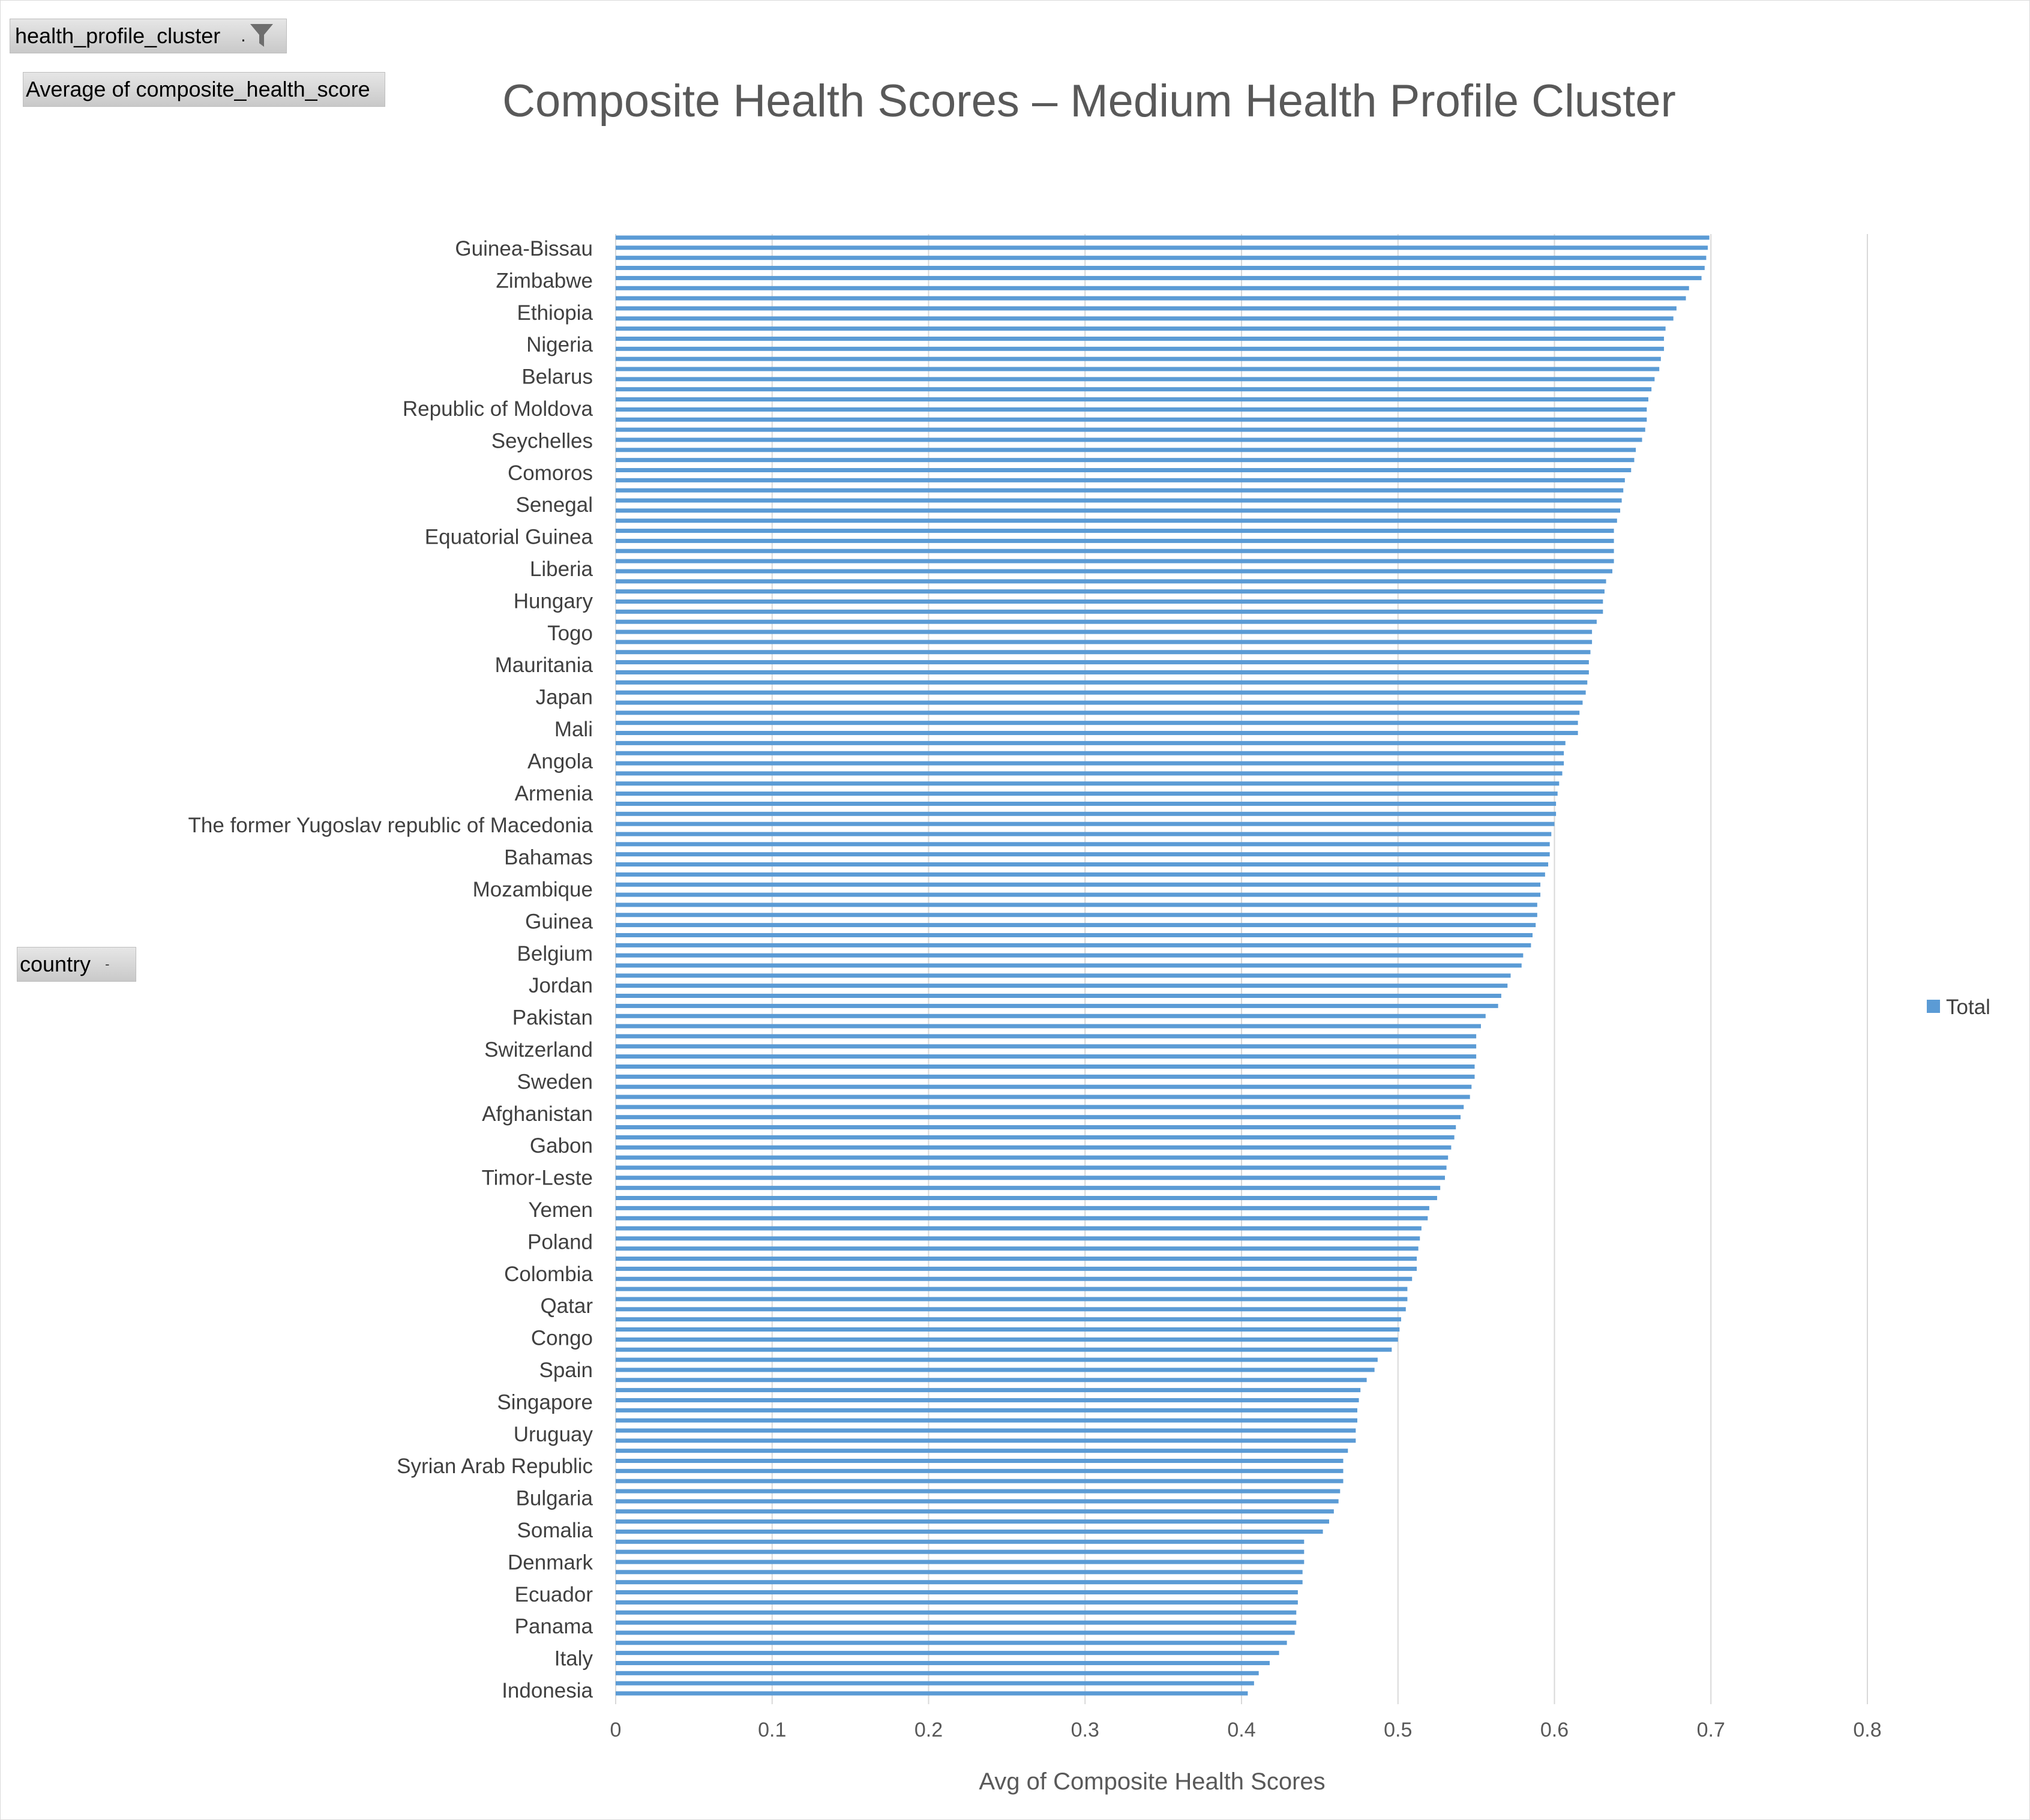 This screenshot has height=1820, width=2030. What do you see at coordinates (204, 89) in the screenshot?
I see `measure-field-button: Average of composite_health_score` at bounding box center [204, 89].